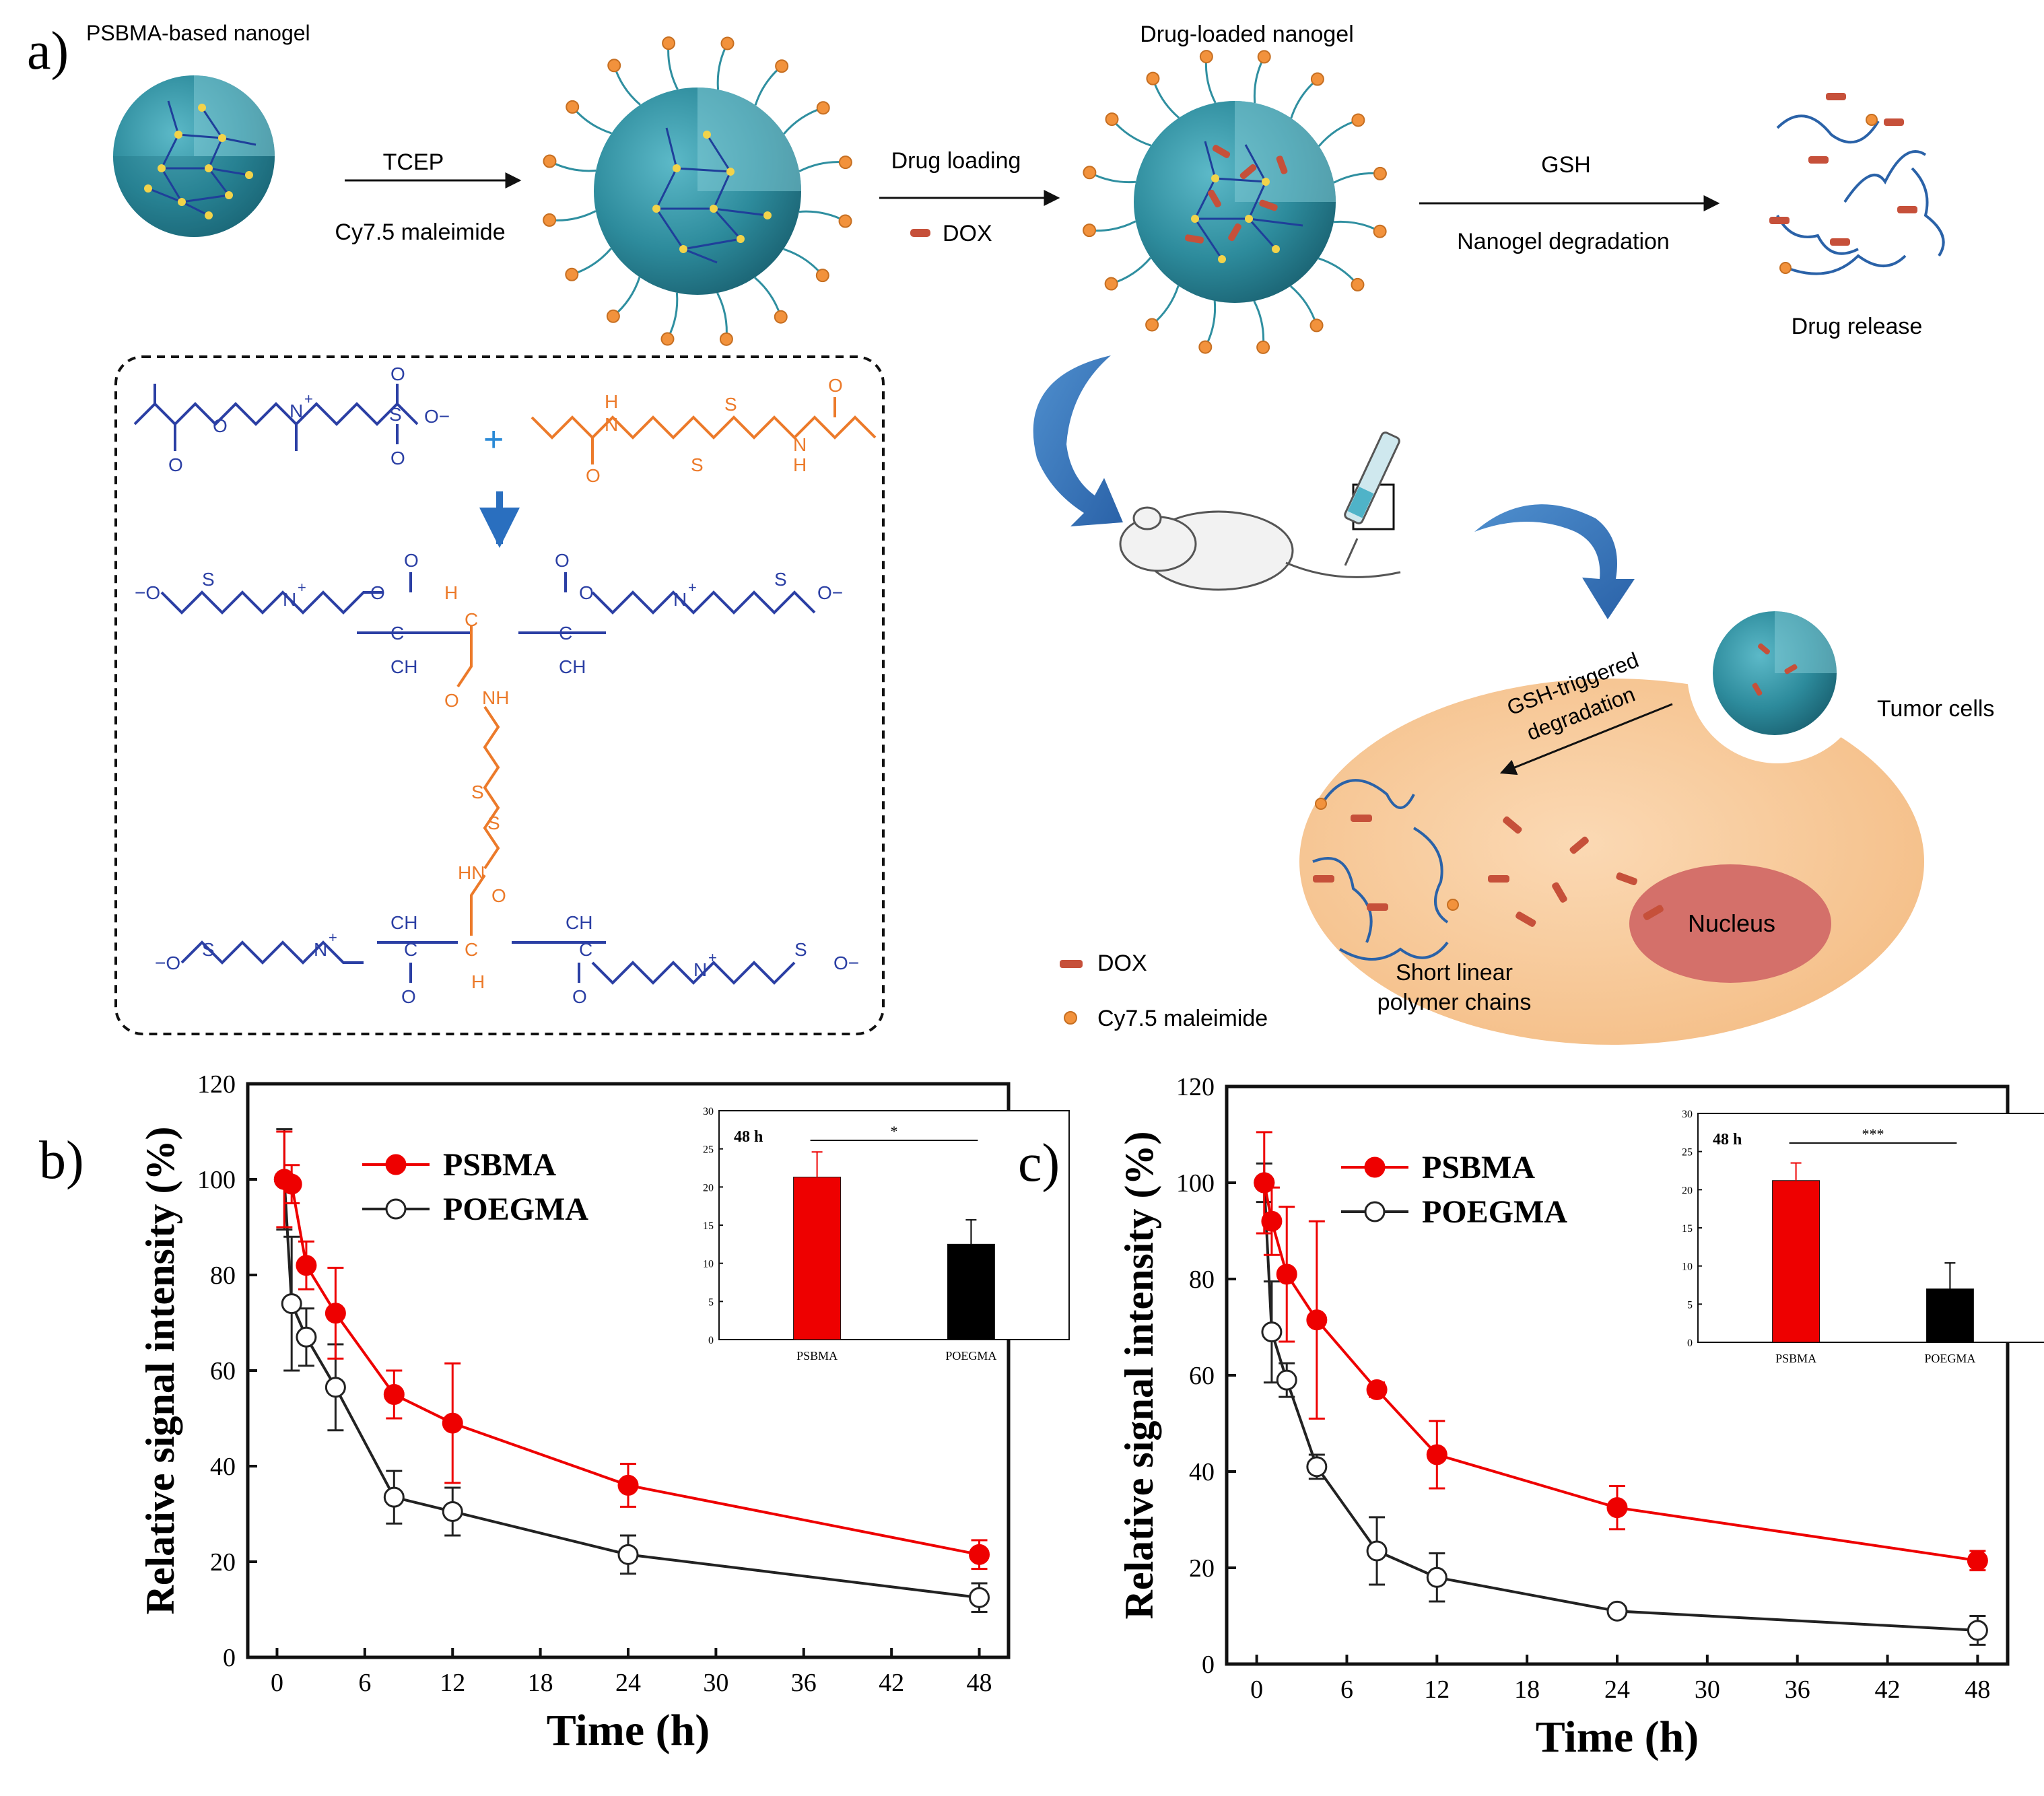 Image resolution: width=2044 pixels, height=1796 pixels. I want to click on arrow3-bottom-label: Nanogel degradation, so click(1563, 242).